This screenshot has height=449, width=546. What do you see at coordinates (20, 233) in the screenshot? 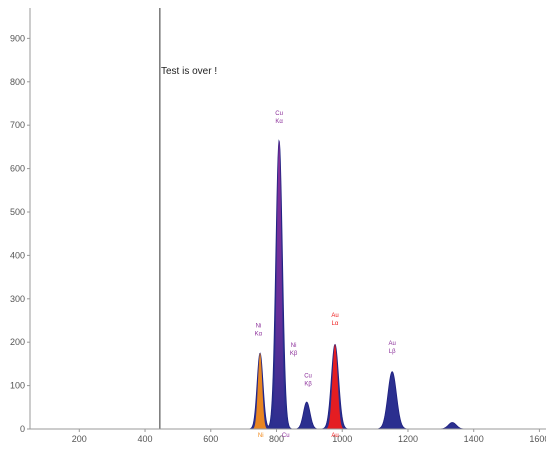
I see `y-axis-ticks: 0 100 200 300 400 500 600 700 800 900` at bounding box center [20, 233].